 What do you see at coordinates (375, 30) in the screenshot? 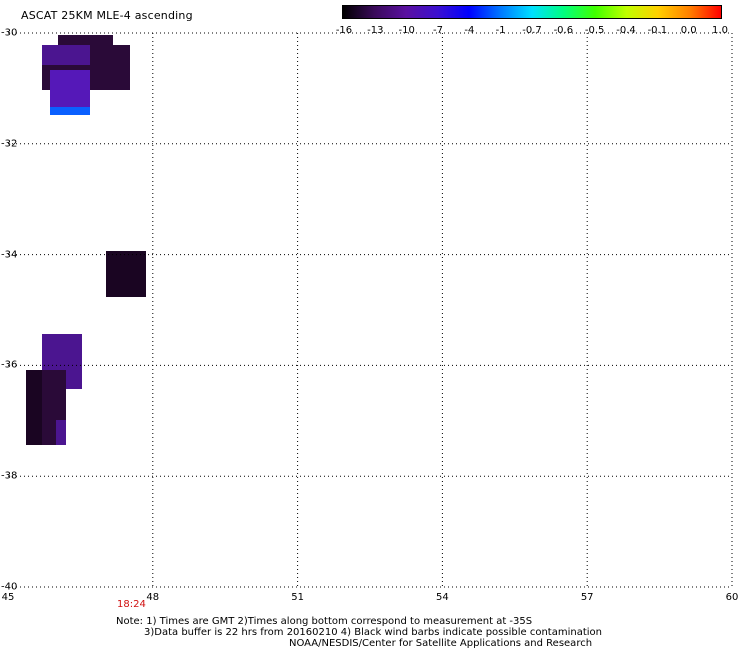
I see `color-scale-tick-label: -13` at bounding box center [375, 30].